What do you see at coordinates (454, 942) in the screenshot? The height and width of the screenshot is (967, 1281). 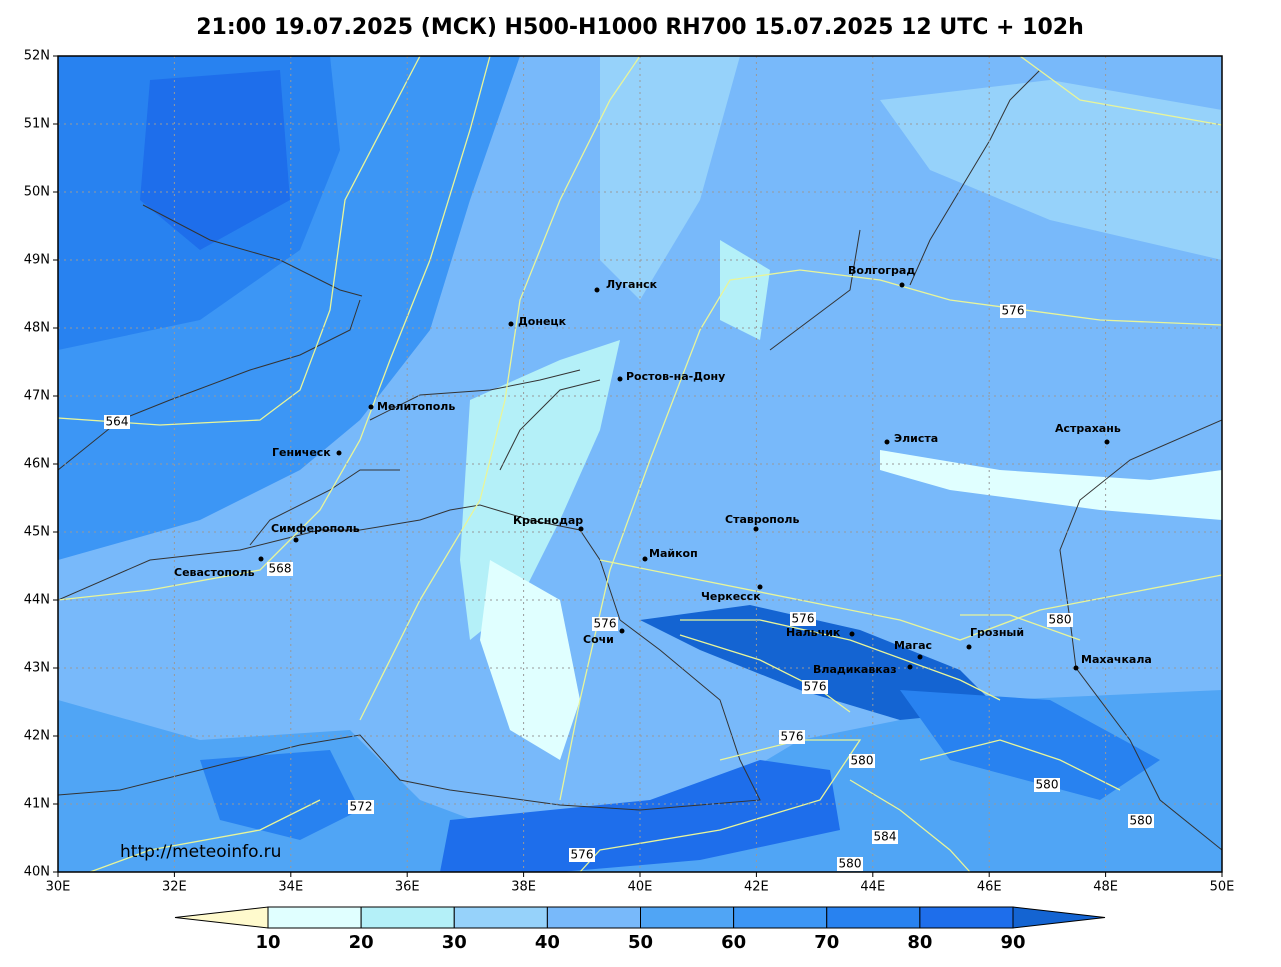 I see `colorbar-label: 30` at bounding box center [454, 942].